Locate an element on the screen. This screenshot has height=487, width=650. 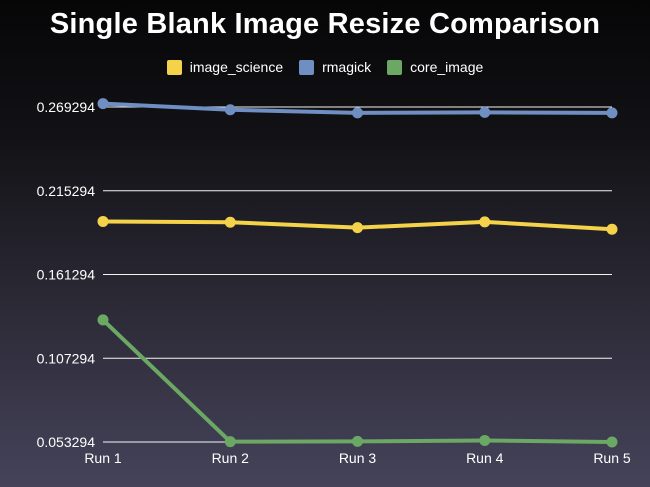
x-tick-label: Run 5 is located at coordinates (612, 458).